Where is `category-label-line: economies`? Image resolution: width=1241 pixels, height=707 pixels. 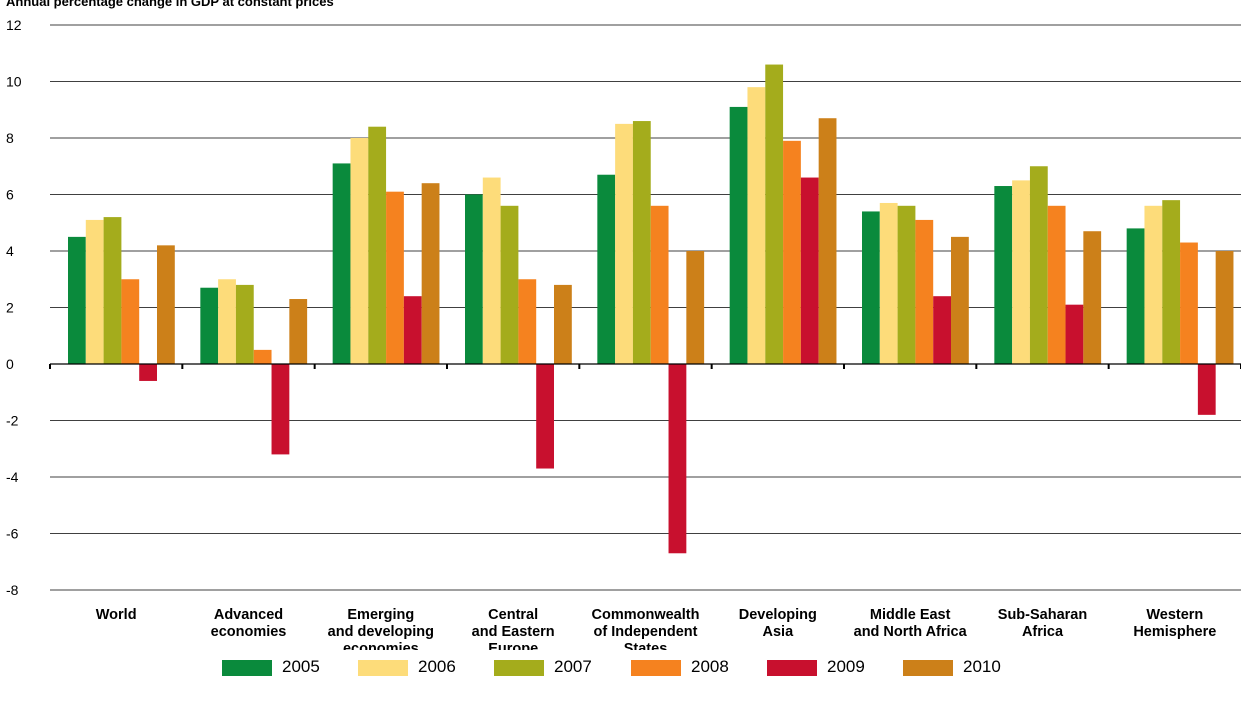
category-label-line: economies is located at coordinates (249, 632).